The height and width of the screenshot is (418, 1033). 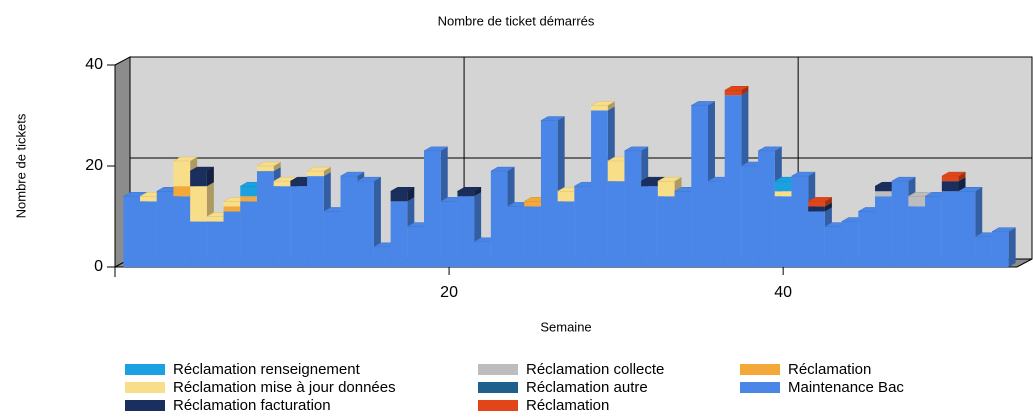 What do you see at coordinates (783, 292) in the screenshot?
I see `x-tick-label: 40` at bounding box center [783, 292].